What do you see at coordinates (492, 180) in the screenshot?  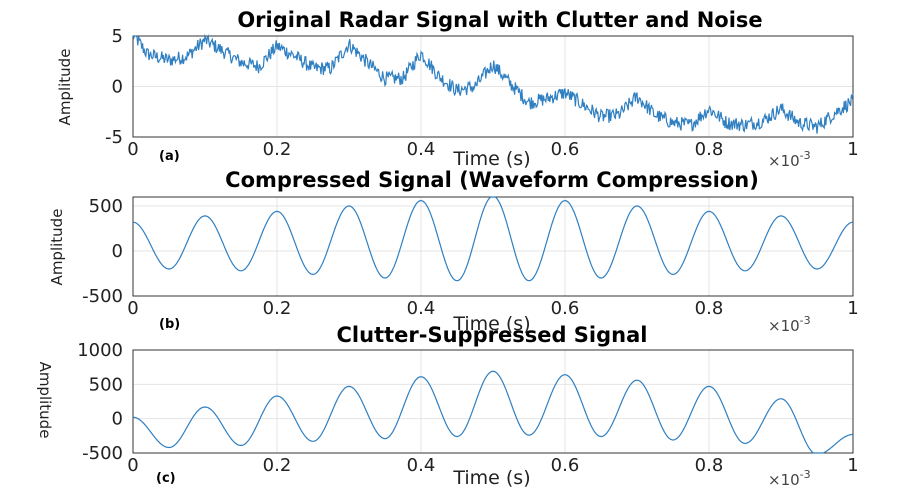 I see `chart-title: Compressed Signal (Waveform Compression)` at bounding box center [492, 180].